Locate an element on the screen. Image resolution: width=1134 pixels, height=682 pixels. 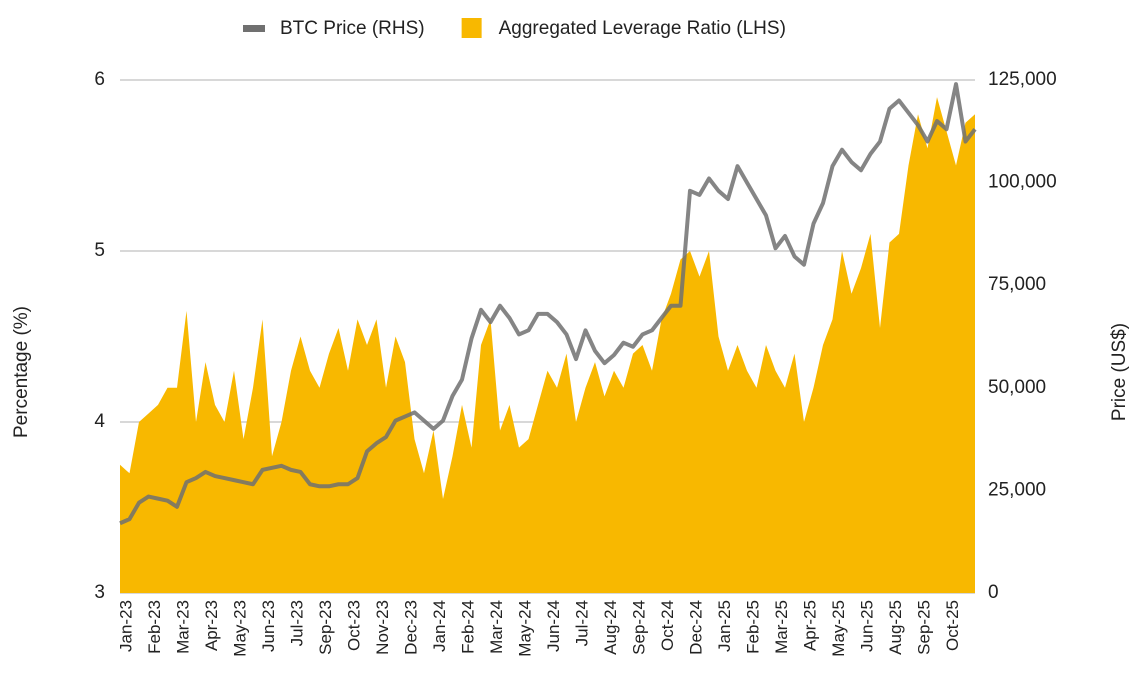
x-tick-label: Jan-23 is located at coordinates (125, 626).